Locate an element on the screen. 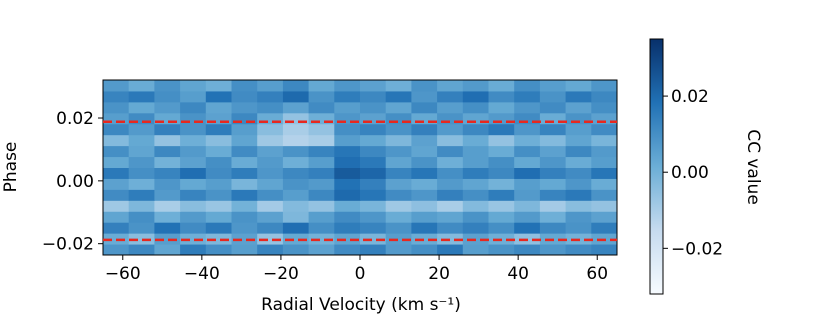 The width and height of the screenshot is (830, 332). colorbar-label: CC value is located at coordinates (753, 167).